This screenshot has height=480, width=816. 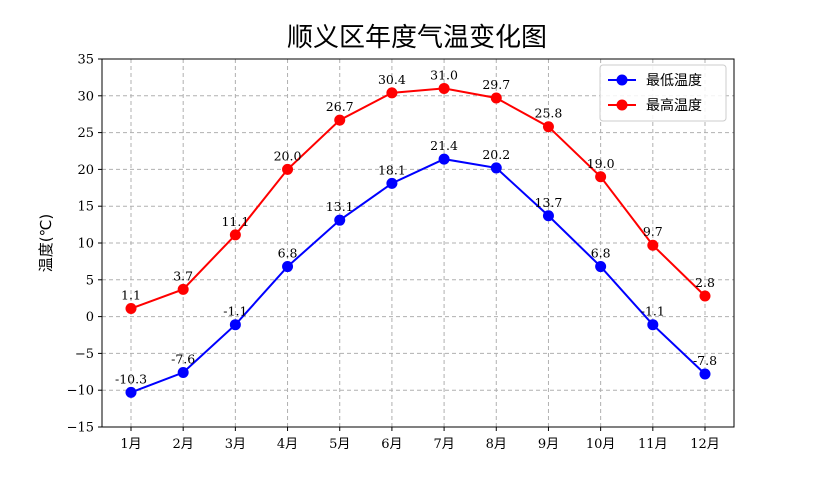 I want to click on data-label: 19.0, so click(x=601, y=163).